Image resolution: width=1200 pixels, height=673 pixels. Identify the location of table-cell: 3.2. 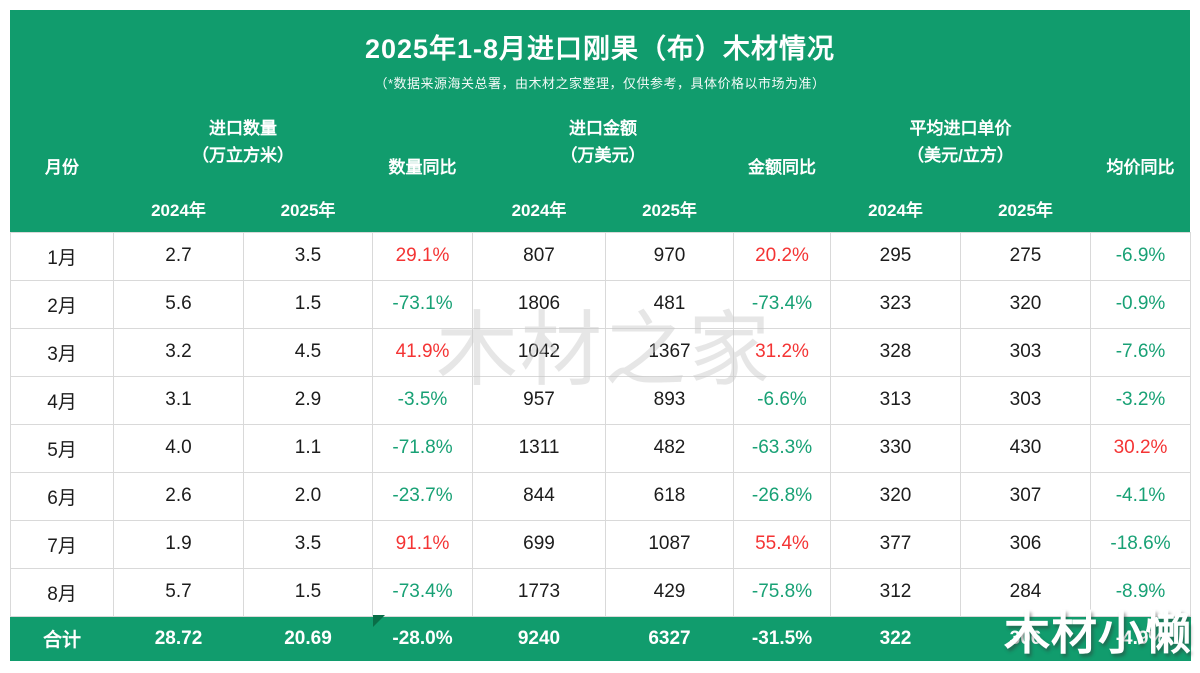
(178, 352).